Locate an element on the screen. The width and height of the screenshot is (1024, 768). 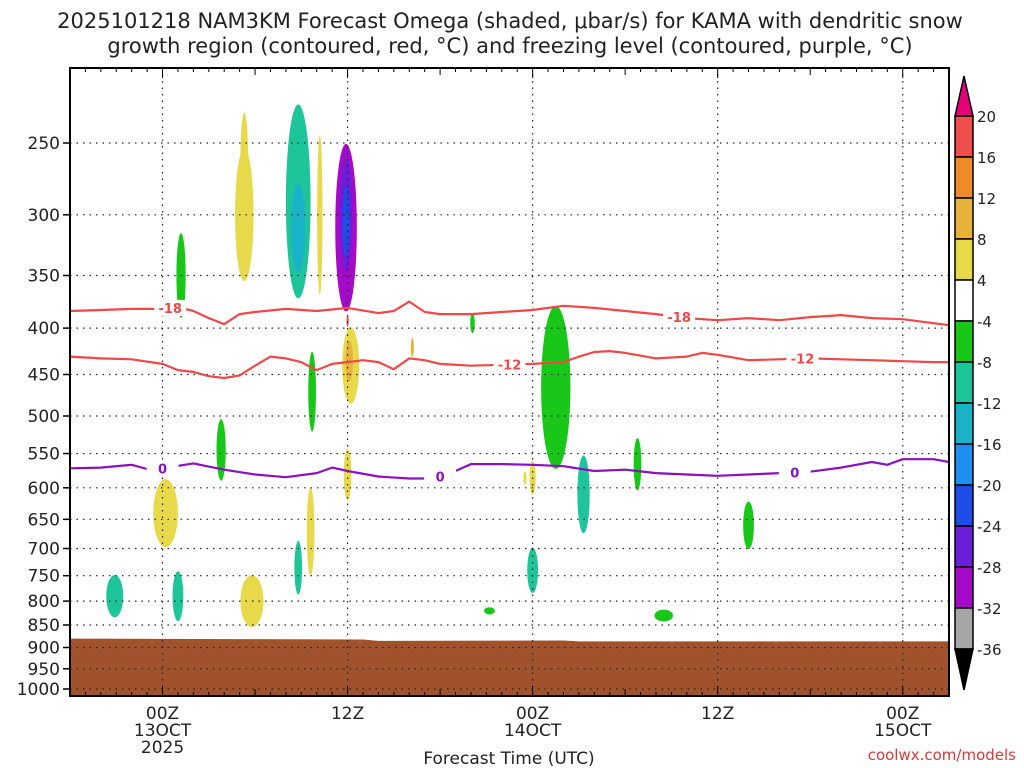
x-tick-label-0-0: 00Z is located at coordinates (162, 714).